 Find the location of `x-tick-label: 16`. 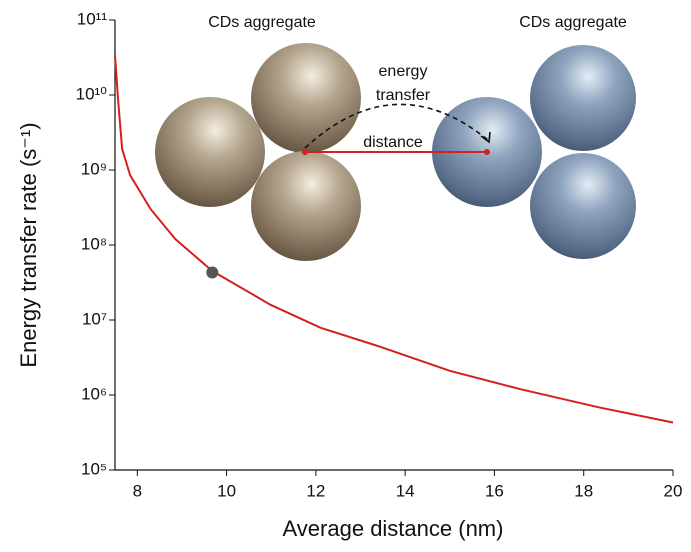

x-tick-label: 16 is located at coordinates (494, 490).